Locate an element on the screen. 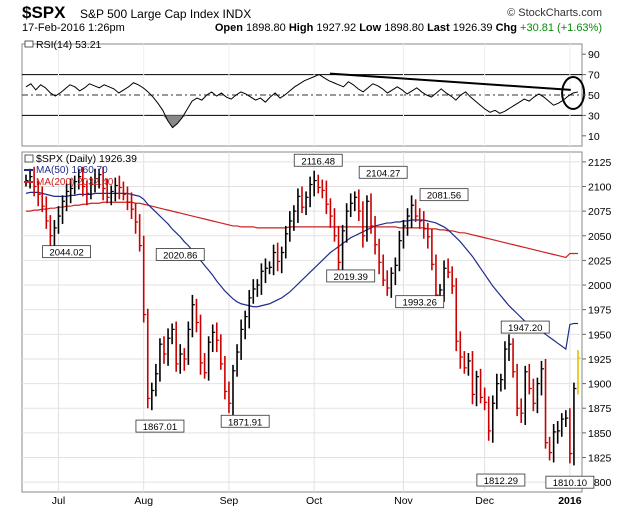 This screenshot has height=509, width=630. x-tick-label: Jul is located at coordinates (58, 501).